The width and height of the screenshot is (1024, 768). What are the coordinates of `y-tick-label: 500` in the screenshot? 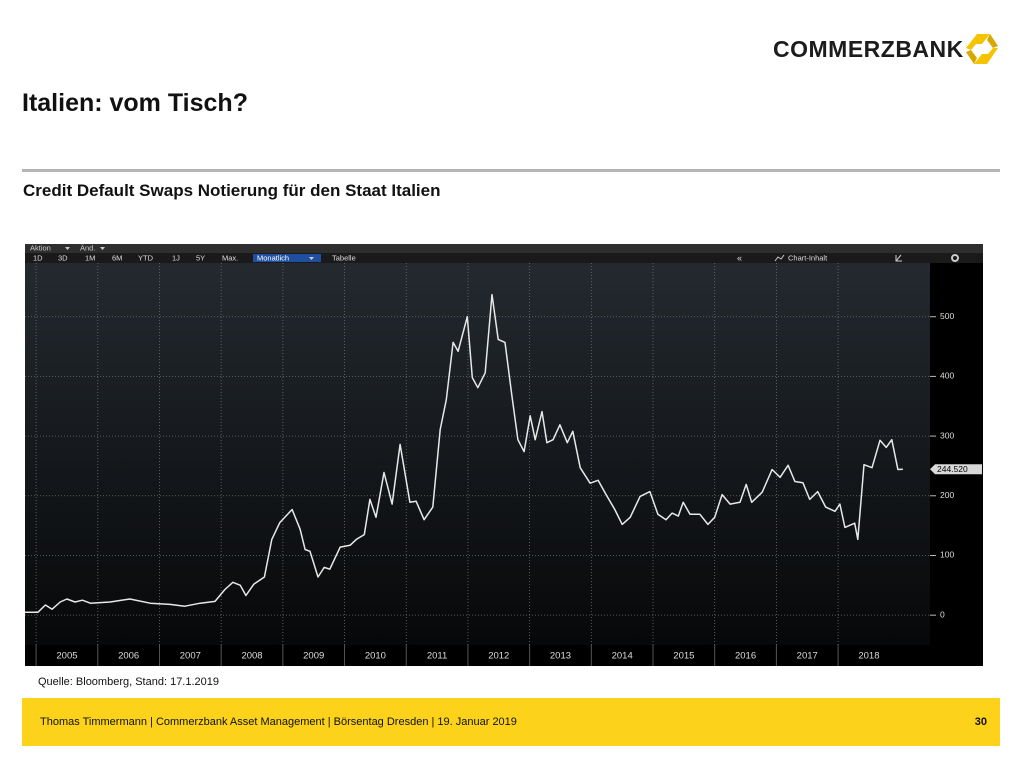 It's located at (947, 316).